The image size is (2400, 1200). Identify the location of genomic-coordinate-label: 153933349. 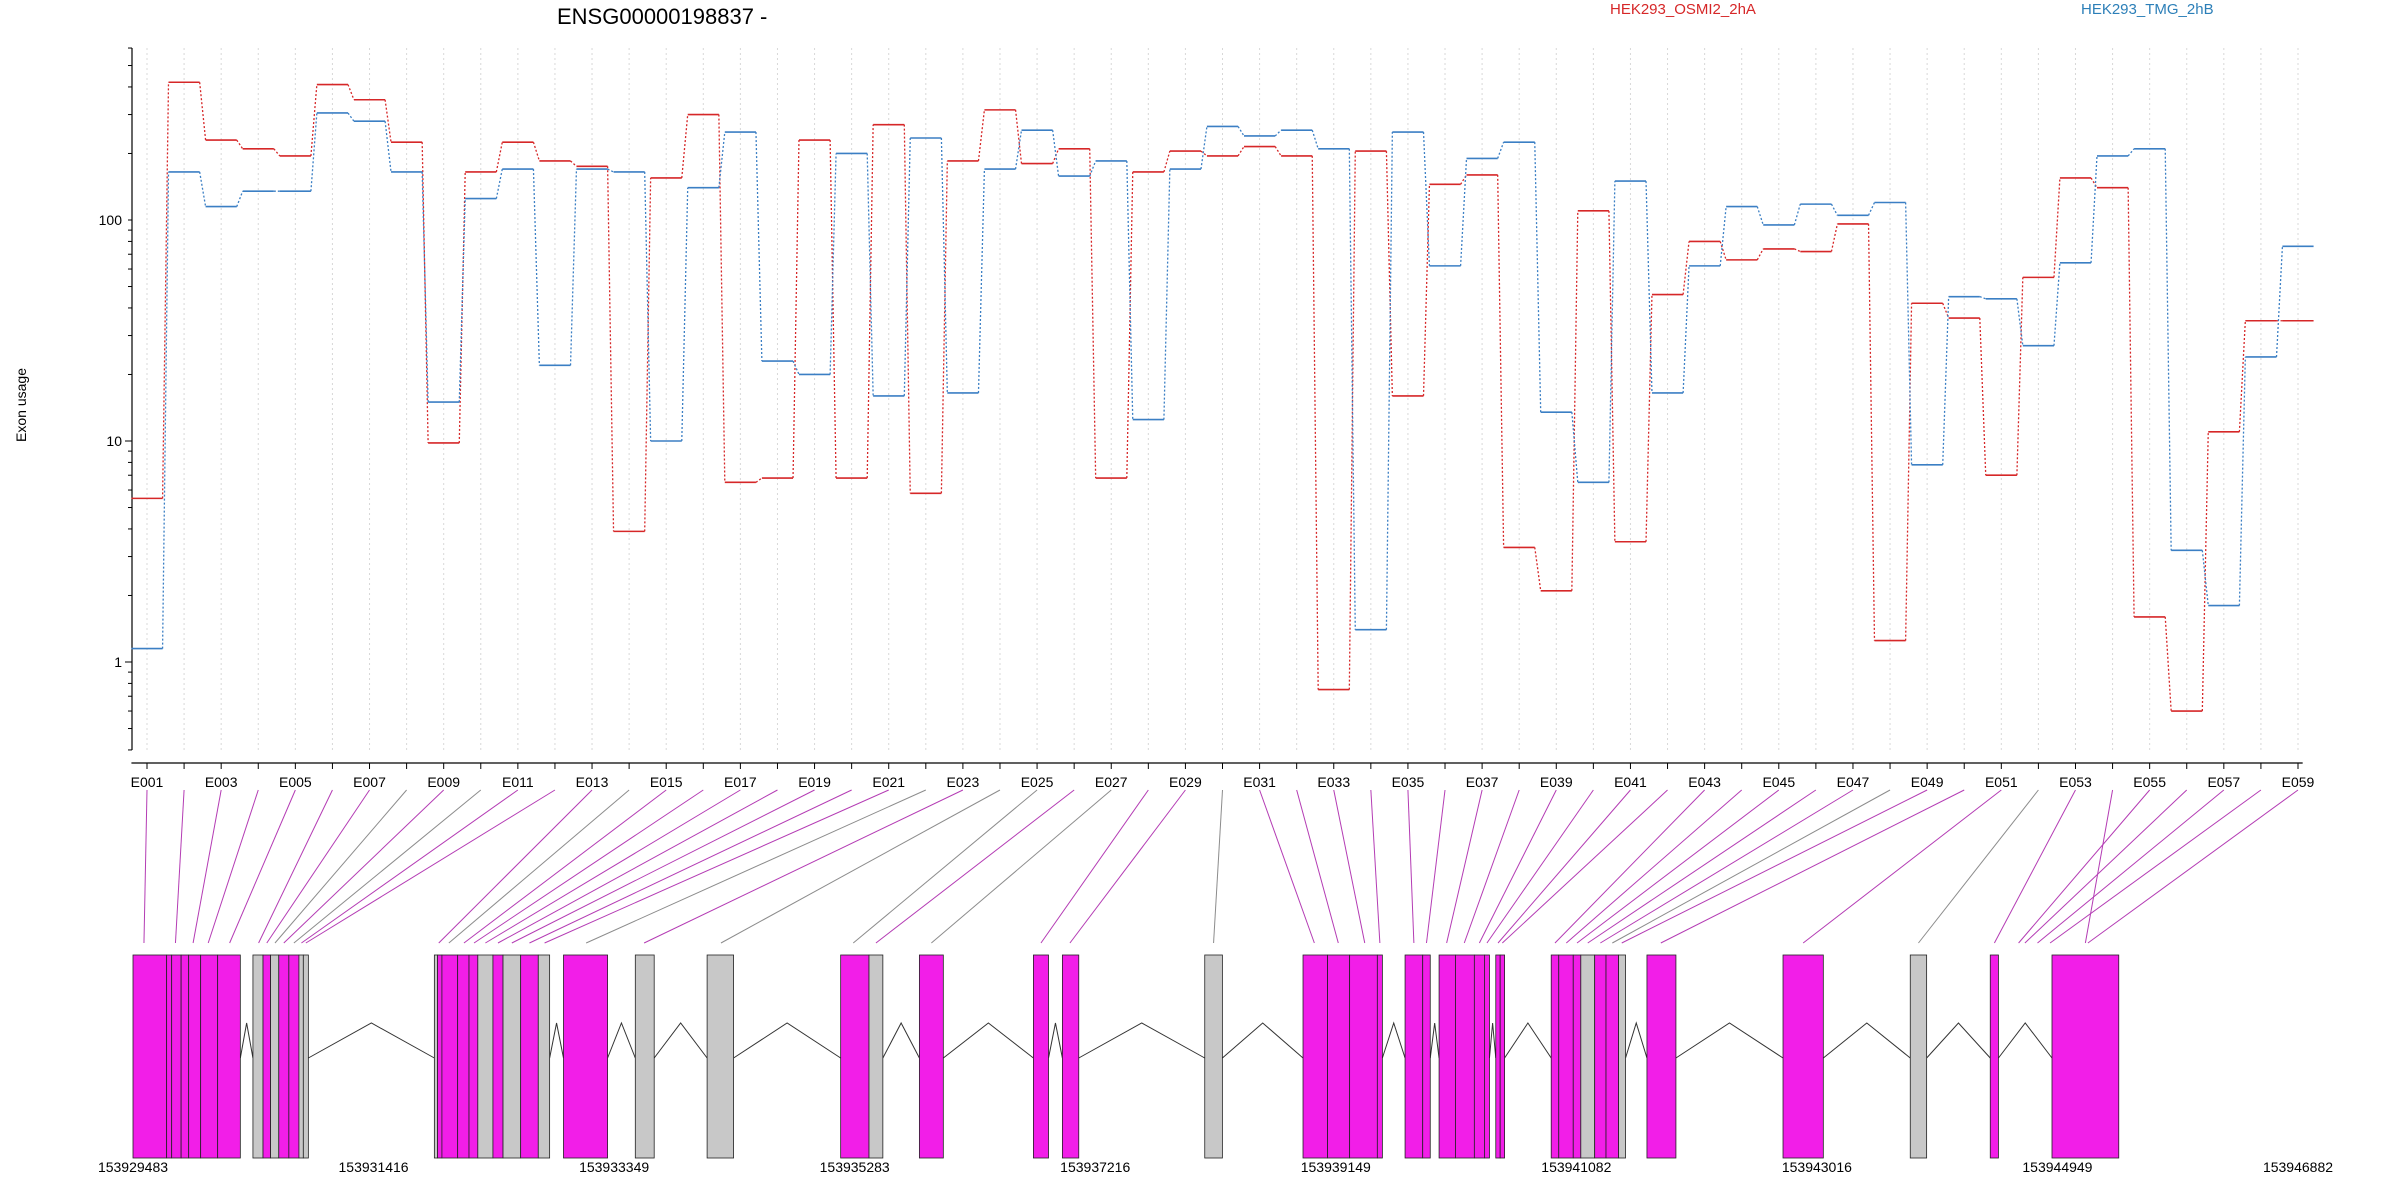
(614, 1167).